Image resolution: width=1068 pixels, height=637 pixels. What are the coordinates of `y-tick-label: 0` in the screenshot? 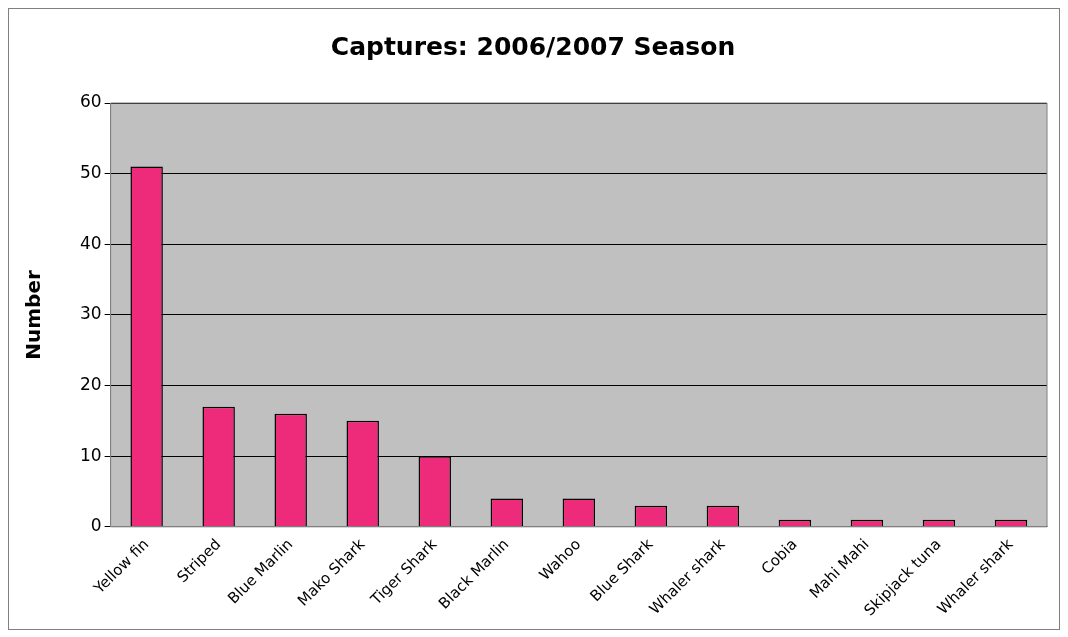 It's located at (96, 525).